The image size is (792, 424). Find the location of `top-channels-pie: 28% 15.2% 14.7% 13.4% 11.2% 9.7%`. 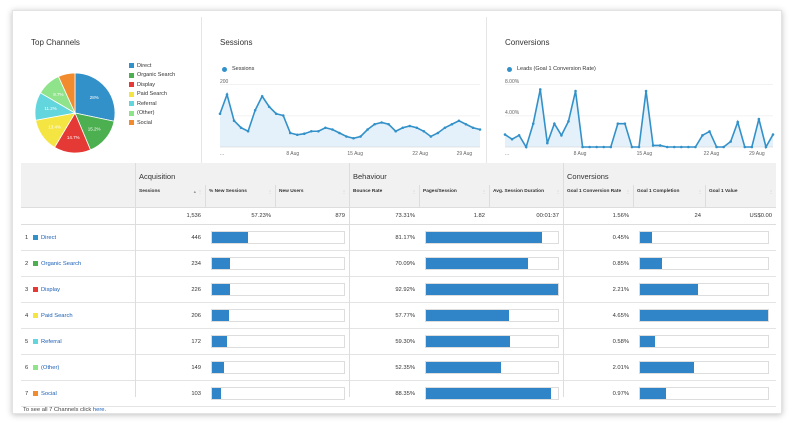

top-channels-pie: 28% 15.2% 14.7% 13.4% 11.2% 9.7% is located at coordinates (75, 113).